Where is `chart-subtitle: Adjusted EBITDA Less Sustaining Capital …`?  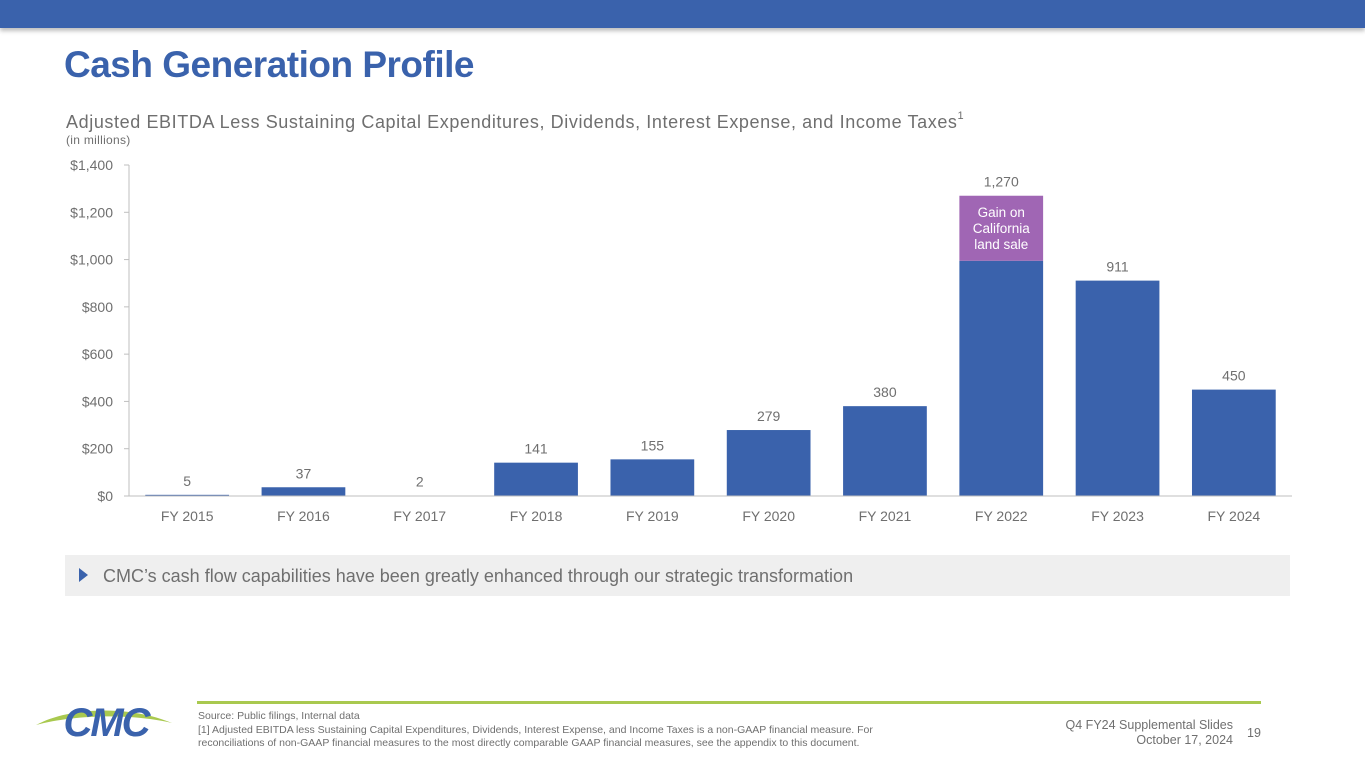 chart-subtitle: Adjusted EBITDA Less Sustaining Capital … is located at coordinates (515, 121).